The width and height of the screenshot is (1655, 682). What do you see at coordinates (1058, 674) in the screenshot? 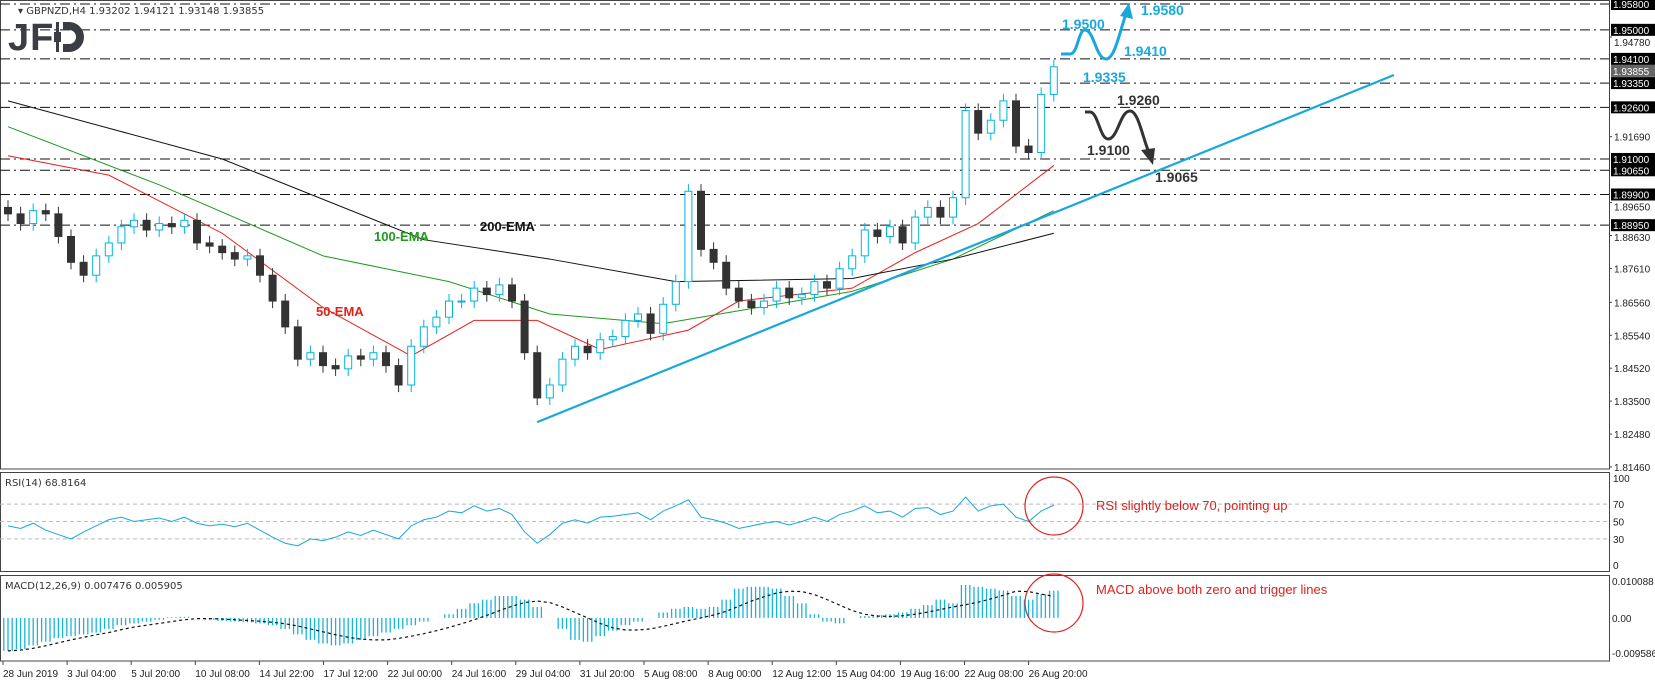
I see `date-label: 26 Aug 20:00` at bounding box center [1058, 674].